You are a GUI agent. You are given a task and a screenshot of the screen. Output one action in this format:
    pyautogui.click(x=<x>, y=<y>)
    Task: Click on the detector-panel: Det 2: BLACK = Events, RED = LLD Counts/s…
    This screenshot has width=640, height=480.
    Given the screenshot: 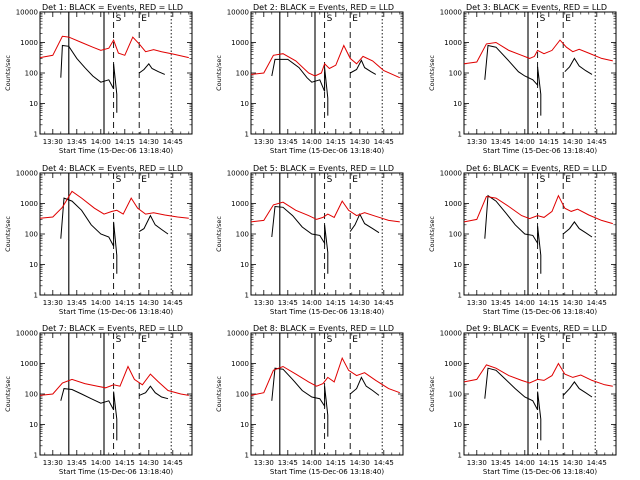 What is the action you would take?
    pyautogui.click(x=309, y=79)
    